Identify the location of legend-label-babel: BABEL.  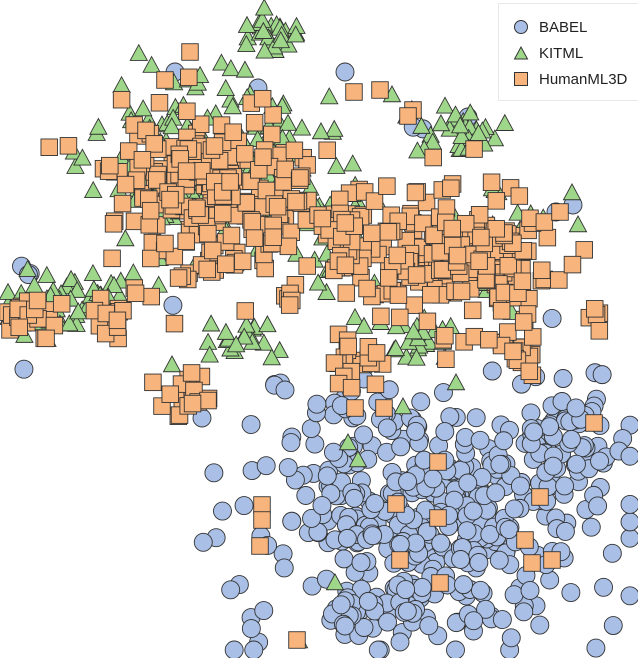
(563, 27).